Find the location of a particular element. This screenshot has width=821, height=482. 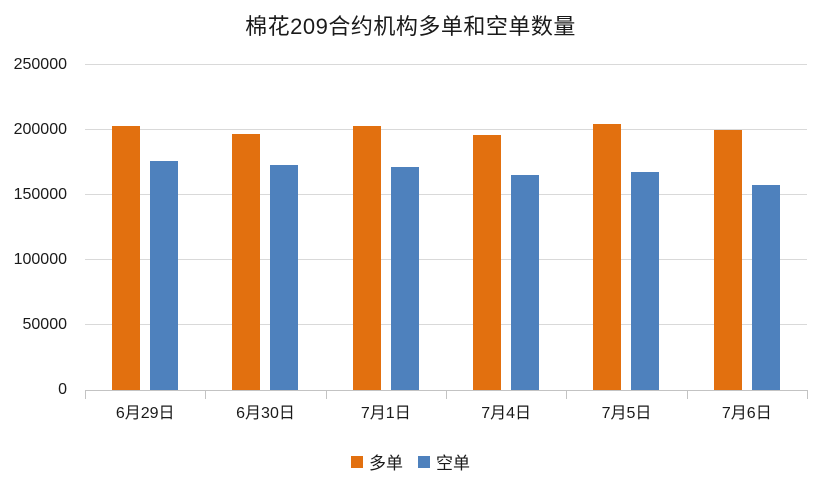

x-axis-tick-label: 6月30日 is located at coordinates (265, 413).